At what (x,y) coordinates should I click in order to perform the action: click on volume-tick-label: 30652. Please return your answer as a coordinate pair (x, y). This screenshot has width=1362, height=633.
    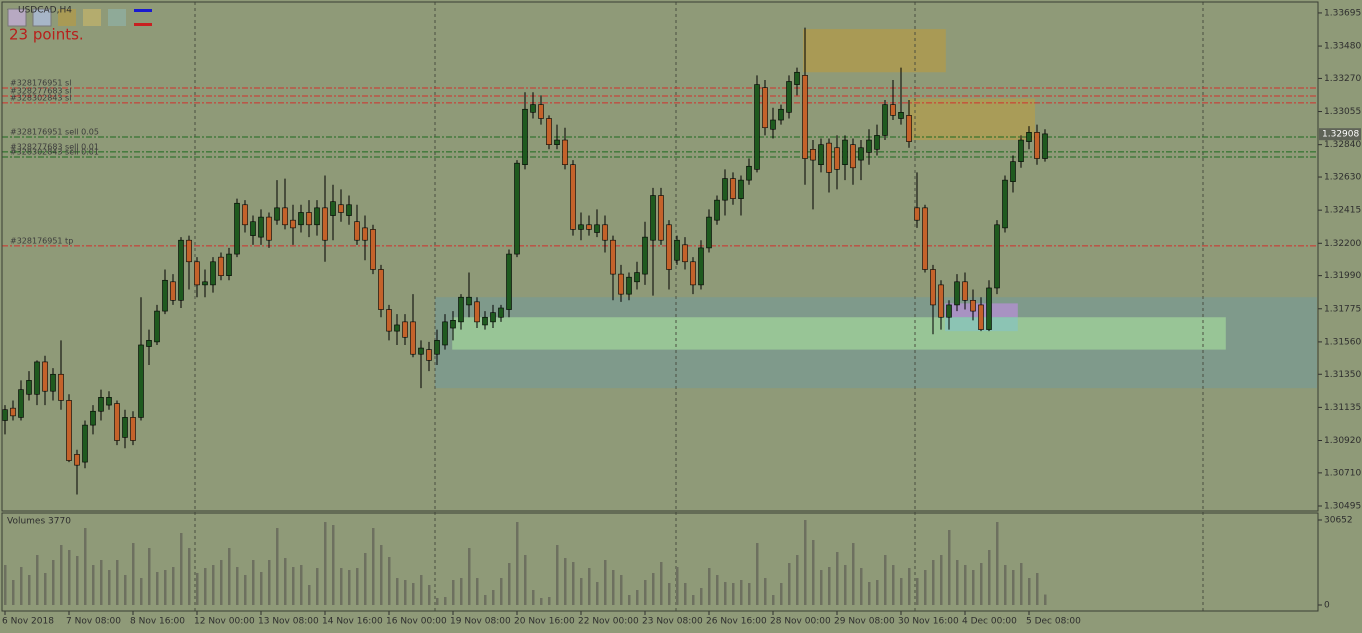
    Looking at the image, I should click on (1338, 521).